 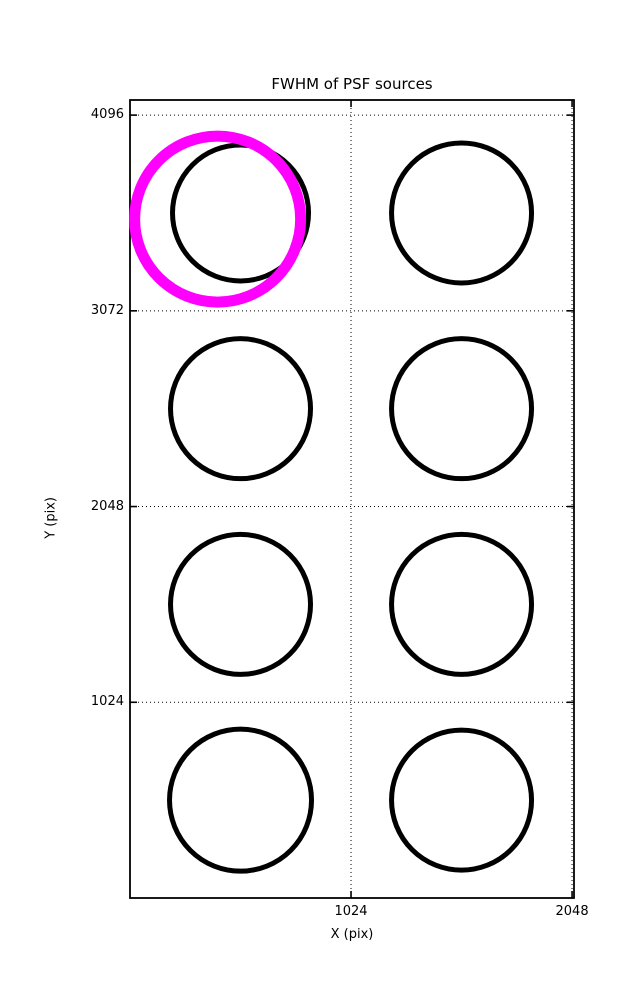 What do you see at coordinates (352, 84) in the screenshot?
I see `chart-title: FWHM of PSF sources` at bounding box center [352, 84].